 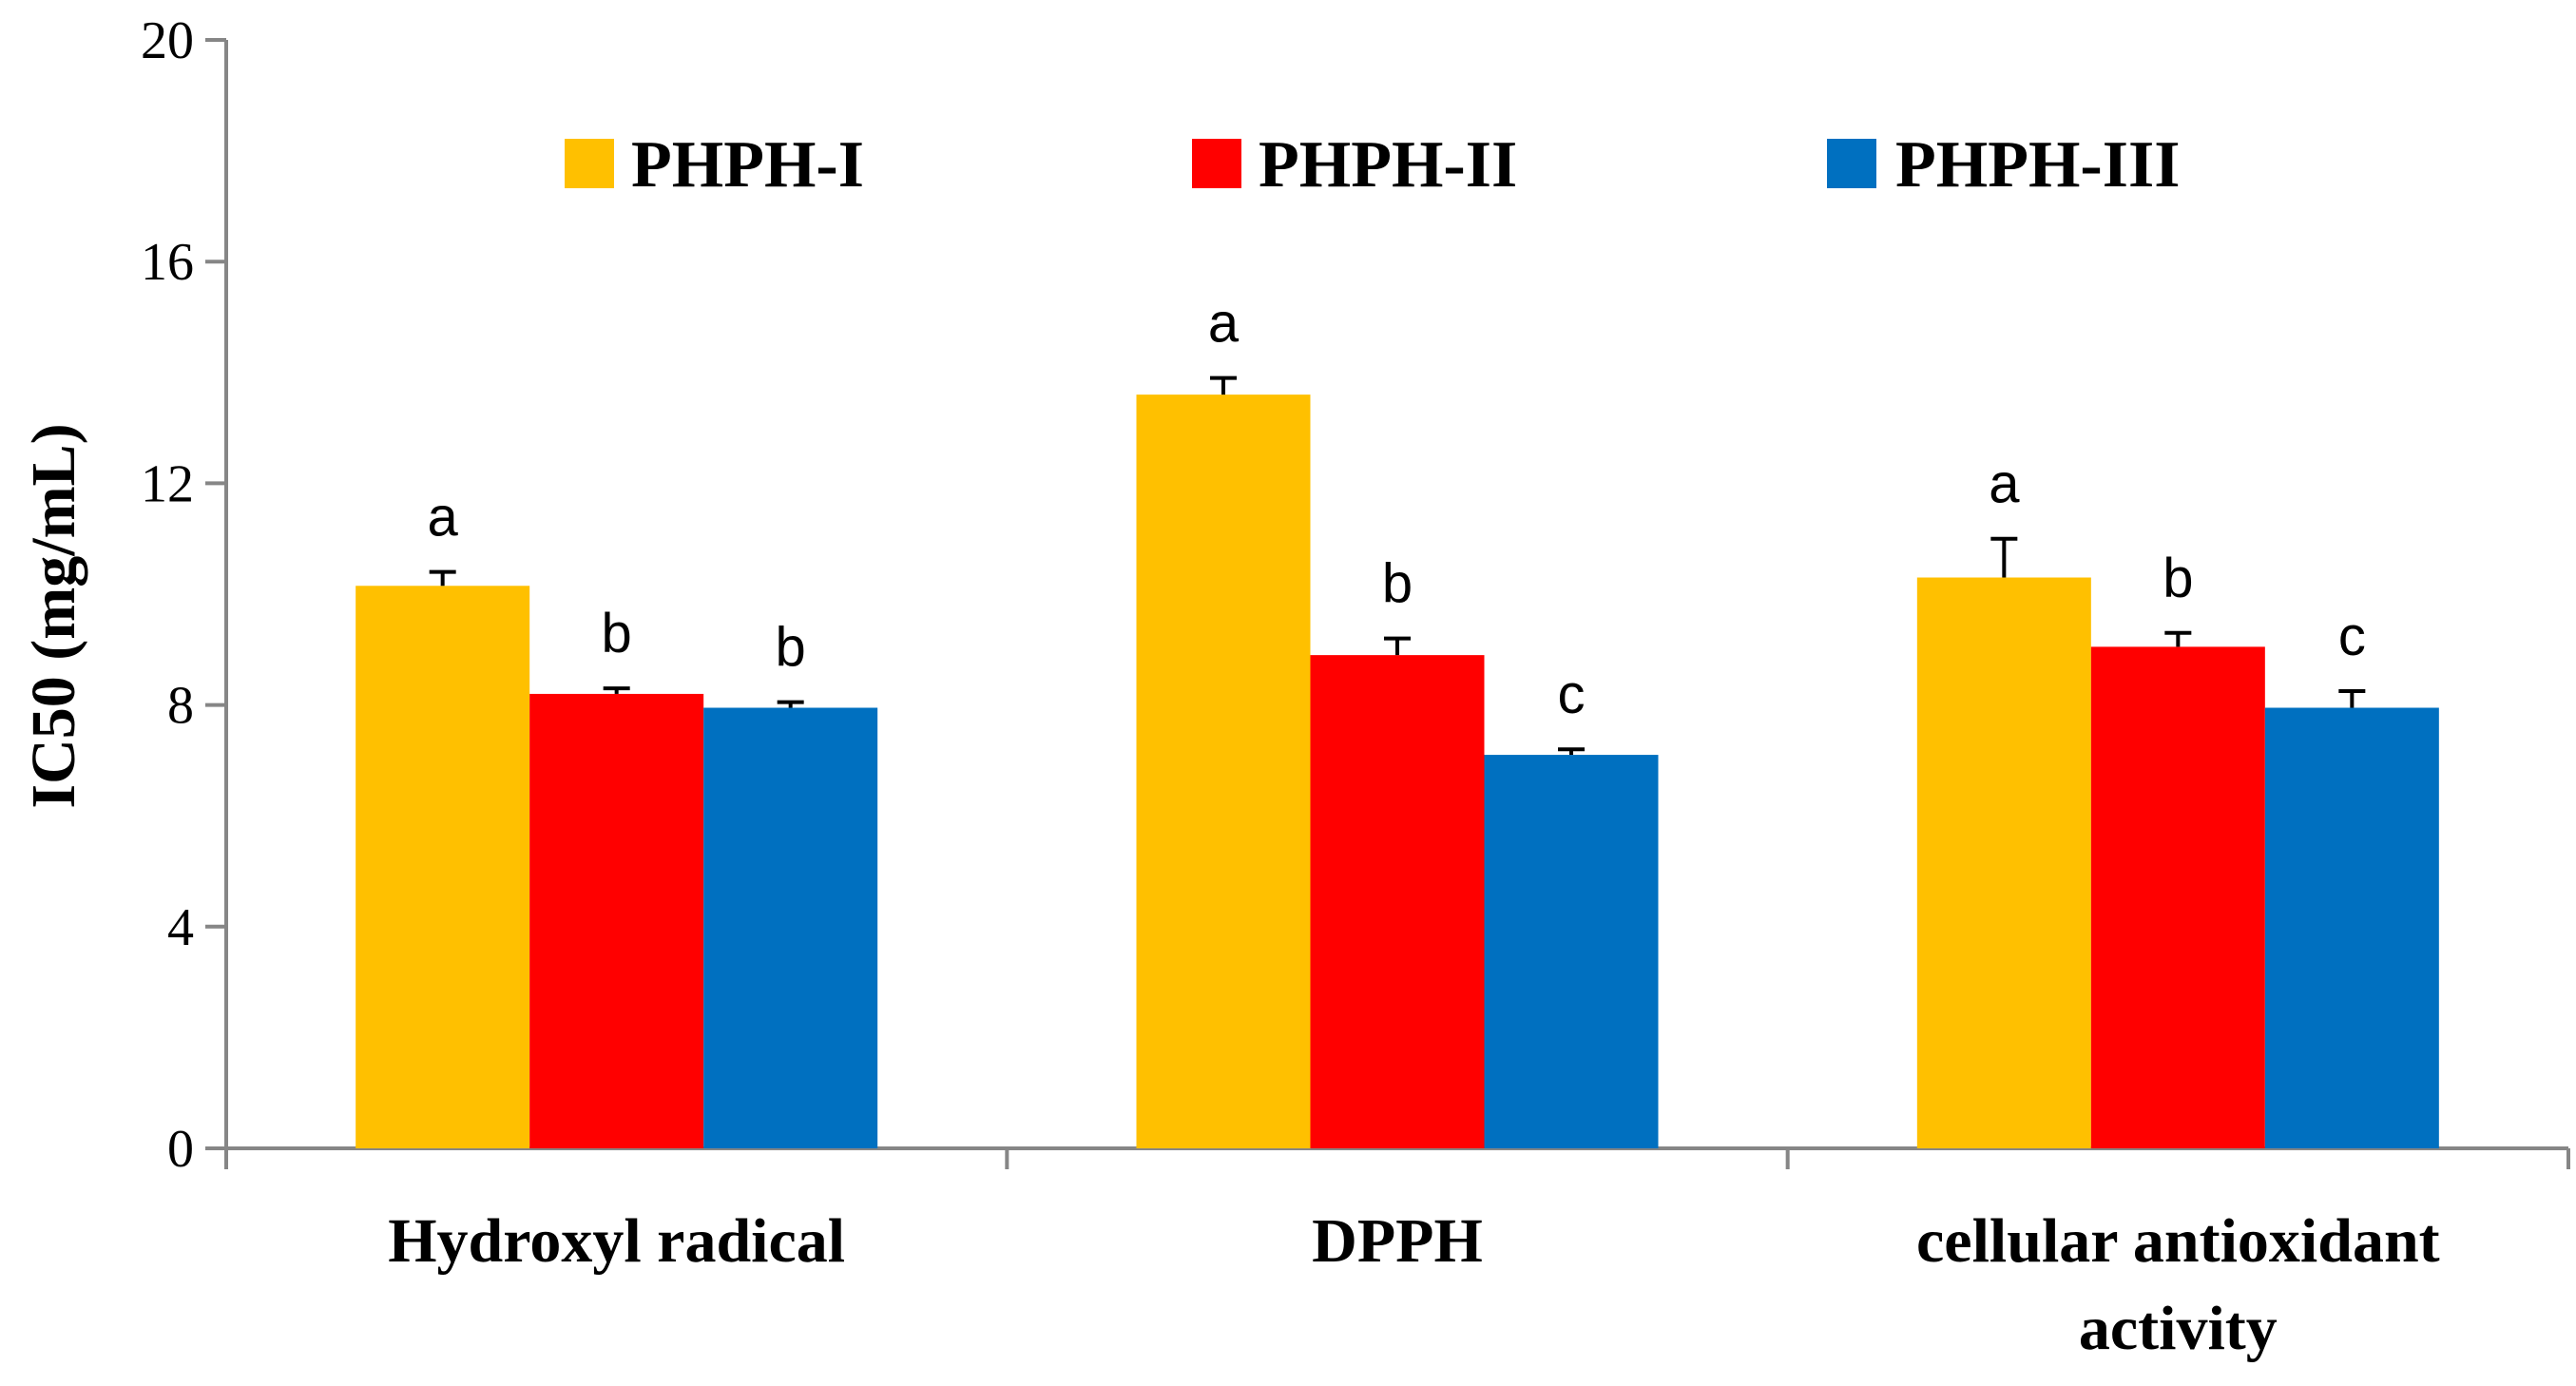 I want to click on y-tick-label: 8, so click(x=180, y=706).